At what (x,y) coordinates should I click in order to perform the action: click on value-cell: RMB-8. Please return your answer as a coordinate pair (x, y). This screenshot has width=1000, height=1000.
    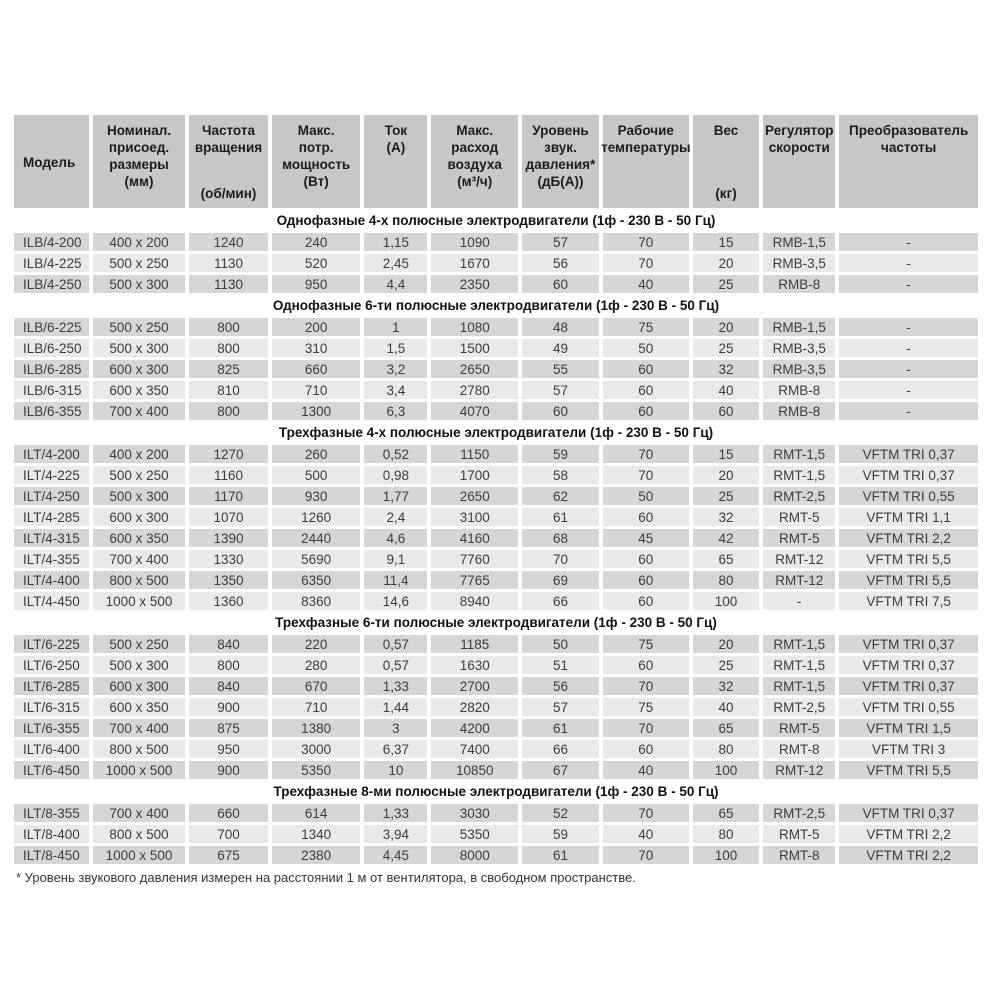
    Looking at the image, I should click on (799, 284).